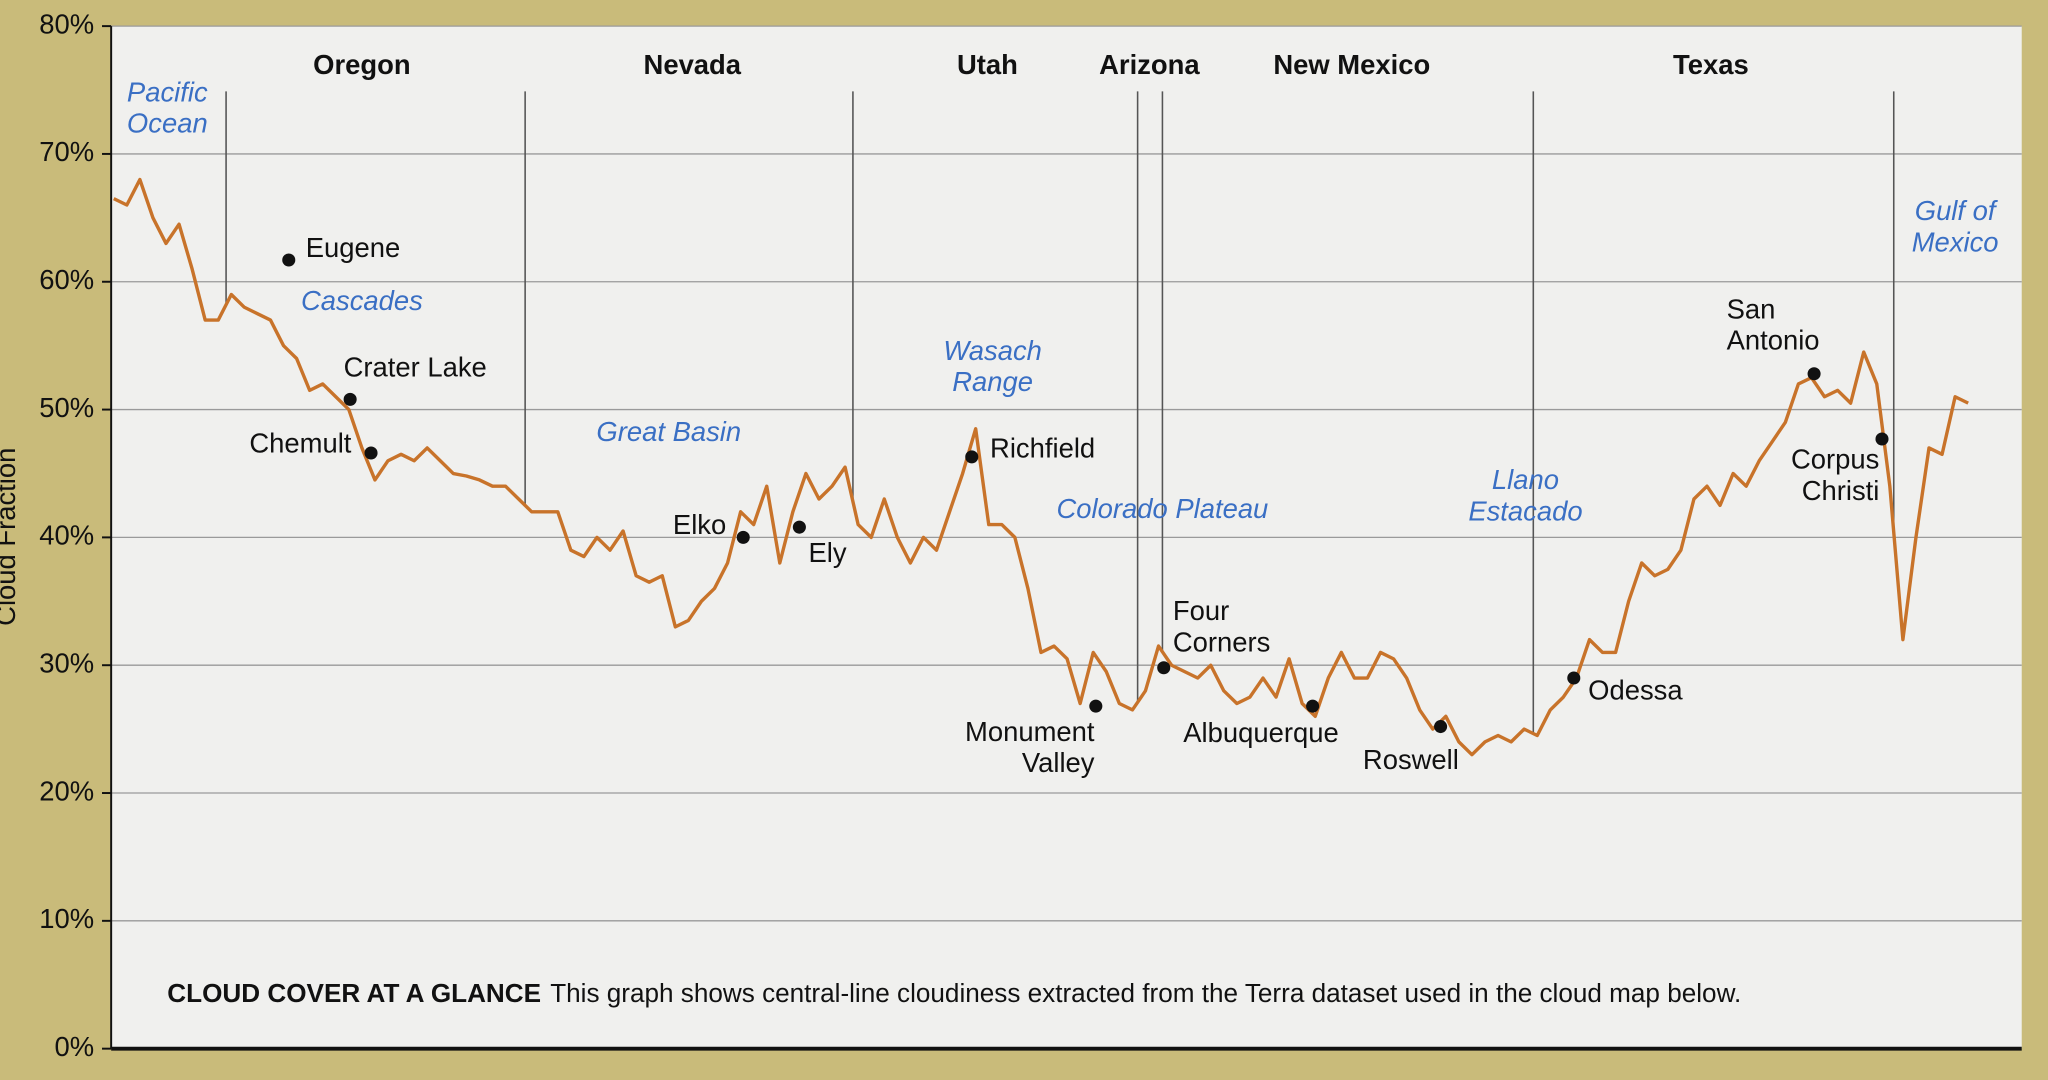 This screenshot has height=1080, width=2048. Describe the element at coordinates (1221, 642) in the screenshot. I see `city-label: Corners` at that location.